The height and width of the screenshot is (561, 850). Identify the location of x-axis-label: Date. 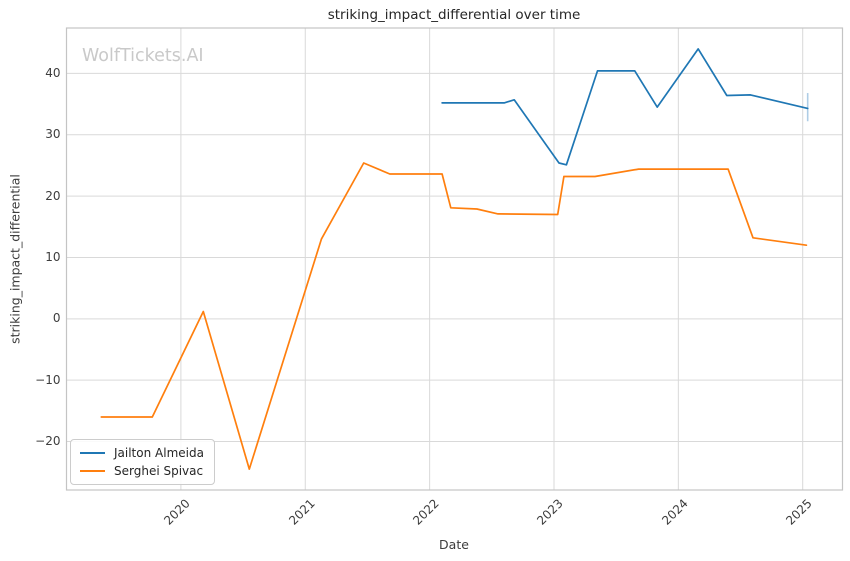
(454, 544).